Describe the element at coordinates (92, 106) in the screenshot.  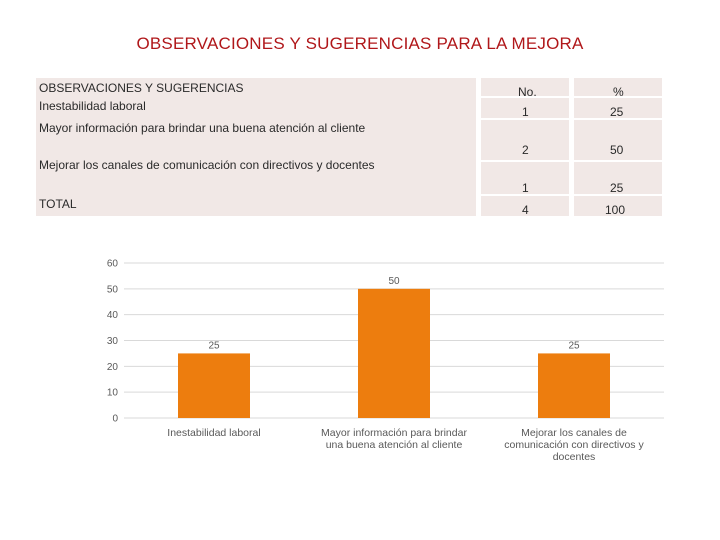
I see `row-label: Inestabilidad laboral` at that location.